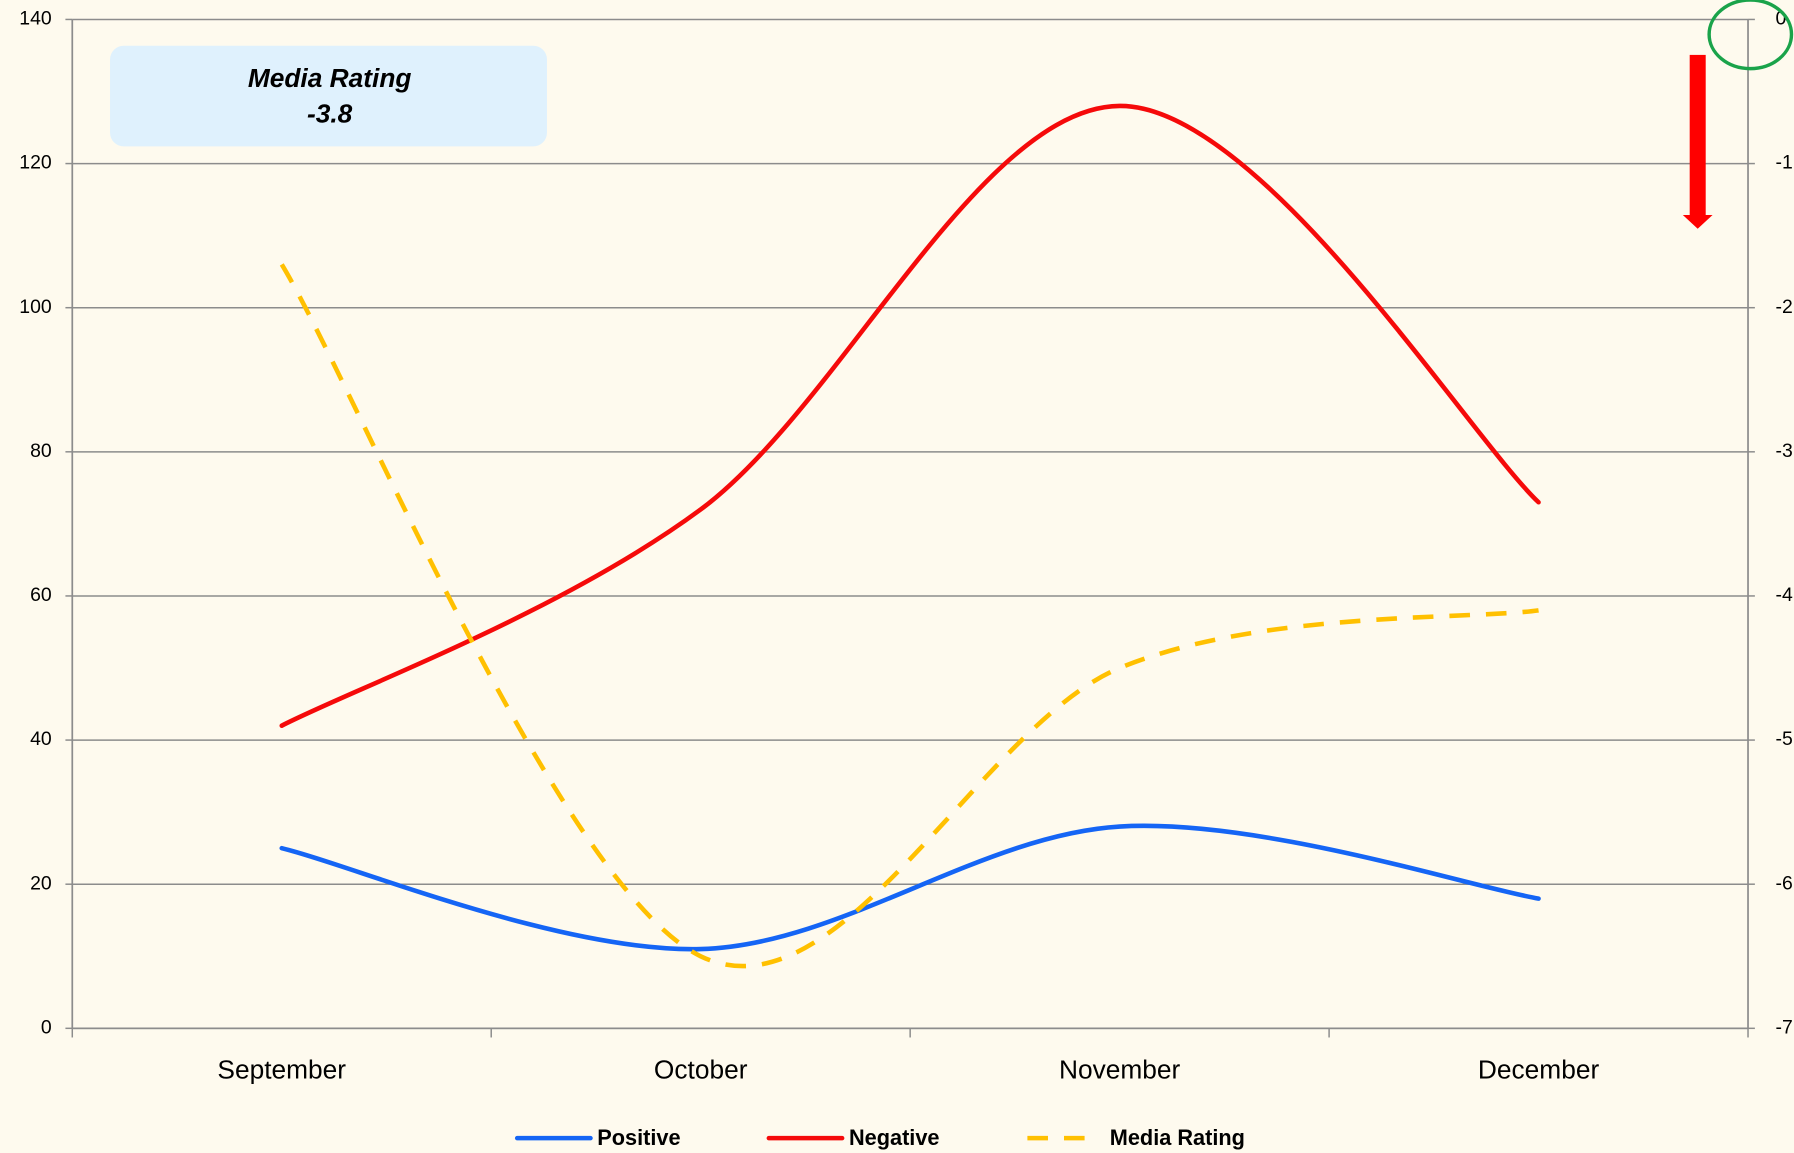  What do you see at coordinates (894, 1137) in the screenshot?
I see `legend-label: Negative` at bounding box center [894, 1137].